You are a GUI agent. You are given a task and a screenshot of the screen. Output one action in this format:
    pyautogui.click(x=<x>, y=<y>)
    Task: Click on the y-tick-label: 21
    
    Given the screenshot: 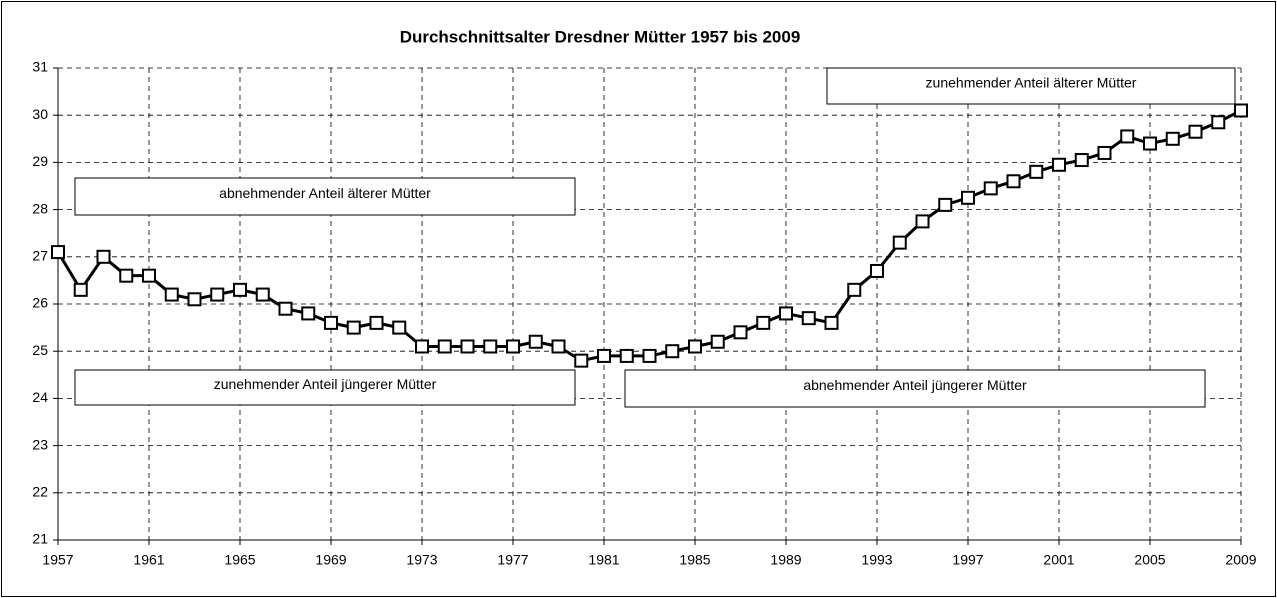 What is the action you would take?
    pyautogui.click(x=40, y=539)
    